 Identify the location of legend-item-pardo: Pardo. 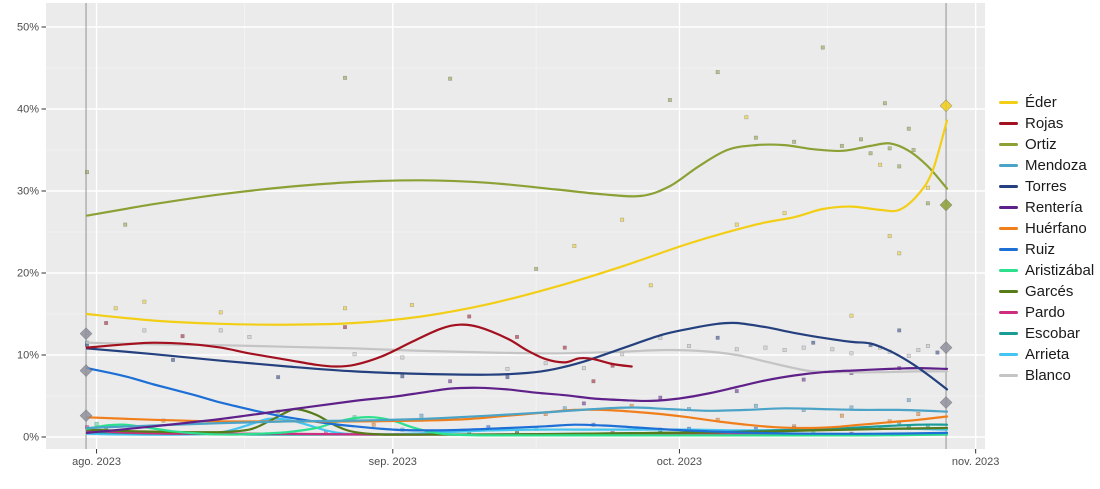
(1049, 312).